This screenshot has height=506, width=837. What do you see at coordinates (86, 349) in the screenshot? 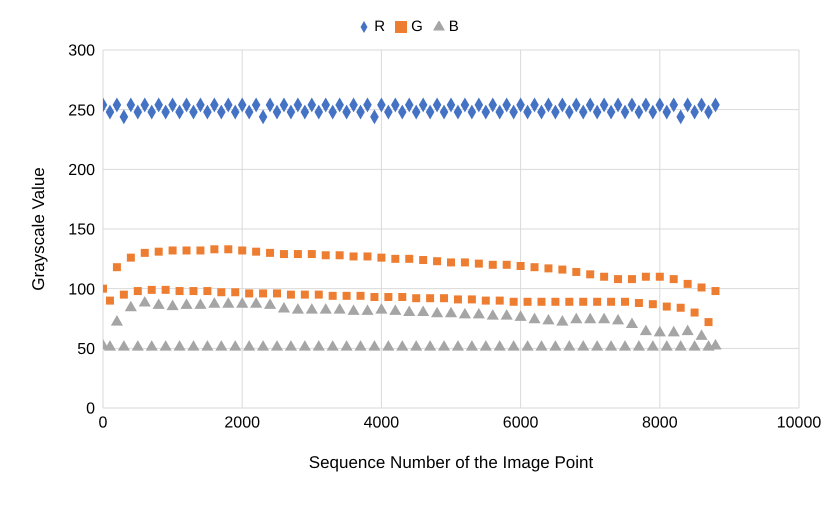
I see `y-tick-label: 50` at bounding box center [86, 349].